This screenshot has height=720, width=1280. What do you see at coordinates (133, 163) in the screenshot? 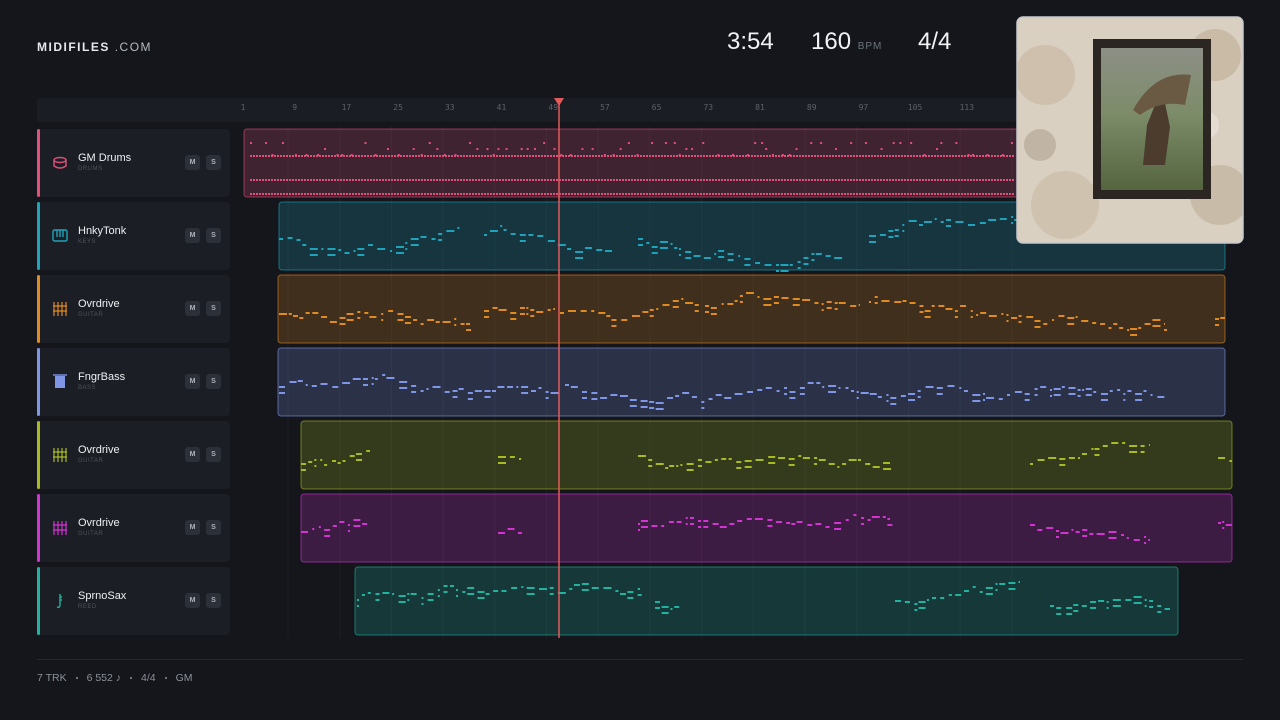
I see `track-card: GM Drums DRUMS M S` at bounding box center [133, 163].